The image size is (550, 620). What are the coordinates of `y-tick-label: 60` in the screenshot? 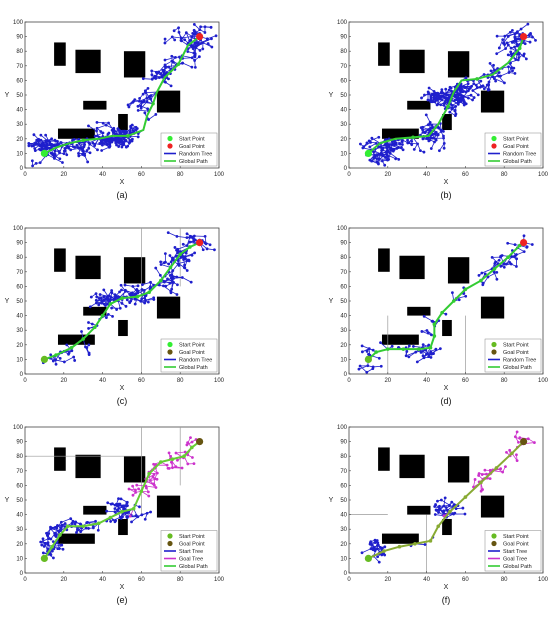 It's located at (19, 287).